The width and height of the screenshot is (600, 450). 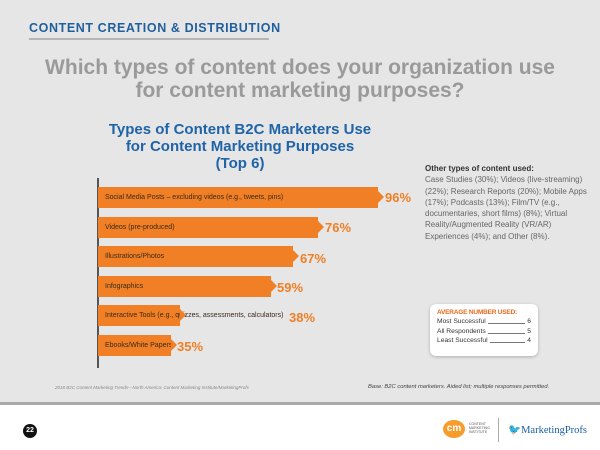 I want to click on average-row-value: 4, so click(x=529, y=340).